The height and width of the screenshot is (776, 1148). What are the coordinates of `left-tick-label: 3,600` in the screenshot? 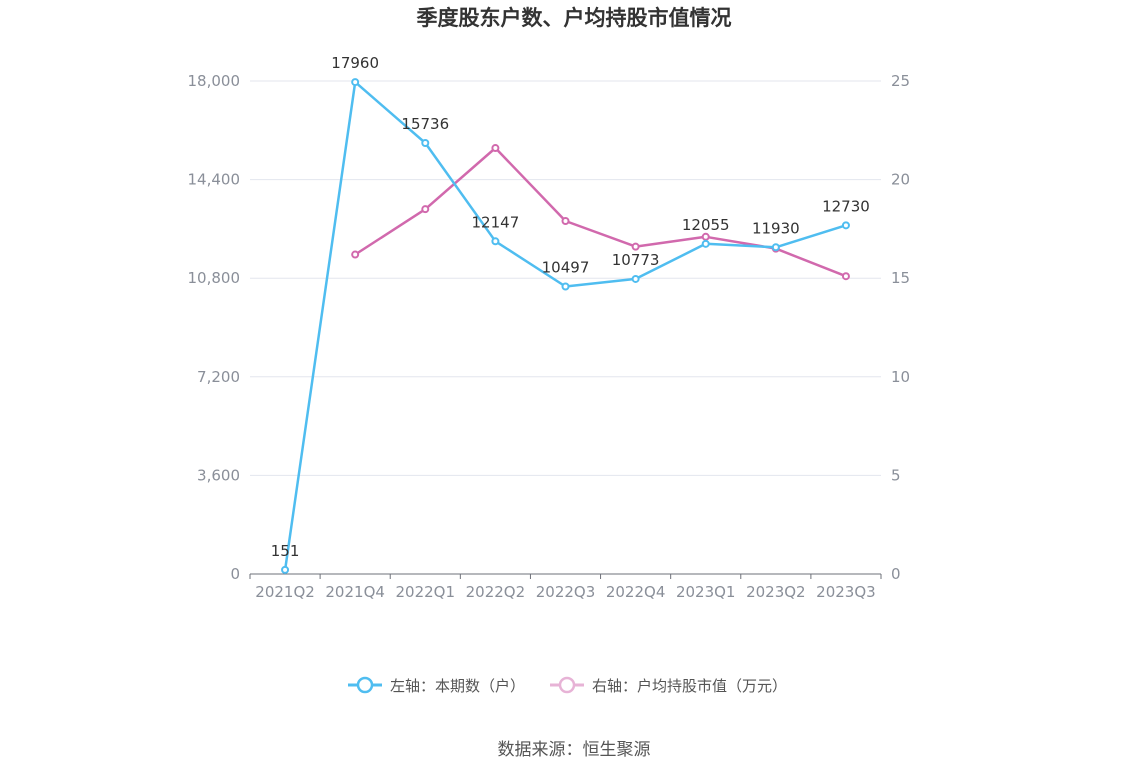 It's located at (218, 475).